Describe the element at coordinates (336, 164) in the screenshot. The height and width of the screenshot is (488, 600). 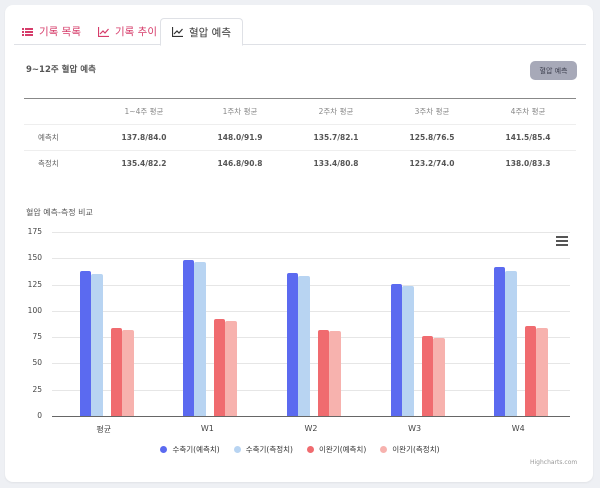
I see `table-cell: 133.4/80.8` at that location.